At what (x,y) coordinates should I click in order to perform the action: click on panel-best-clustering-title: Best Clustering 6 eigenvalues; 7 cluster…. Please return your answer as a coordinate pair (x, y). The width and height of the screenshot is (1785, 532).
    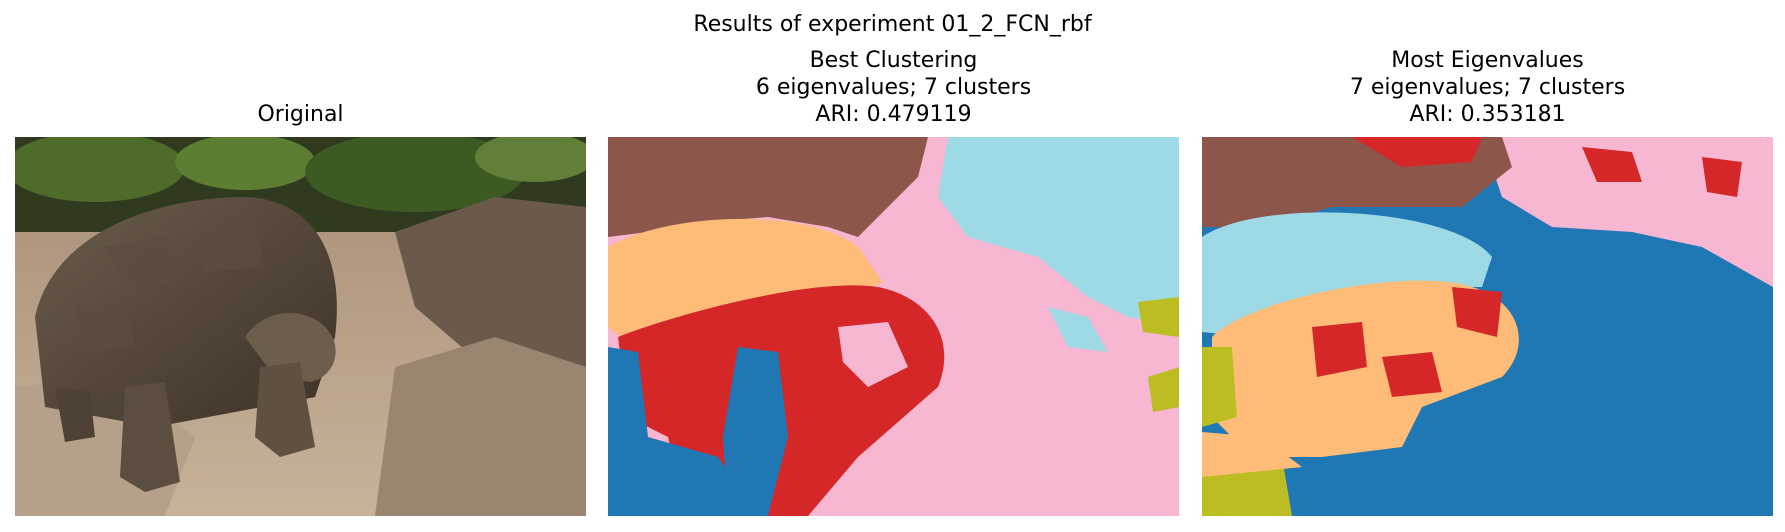
    Looking at the image, I should click on (893, 87).